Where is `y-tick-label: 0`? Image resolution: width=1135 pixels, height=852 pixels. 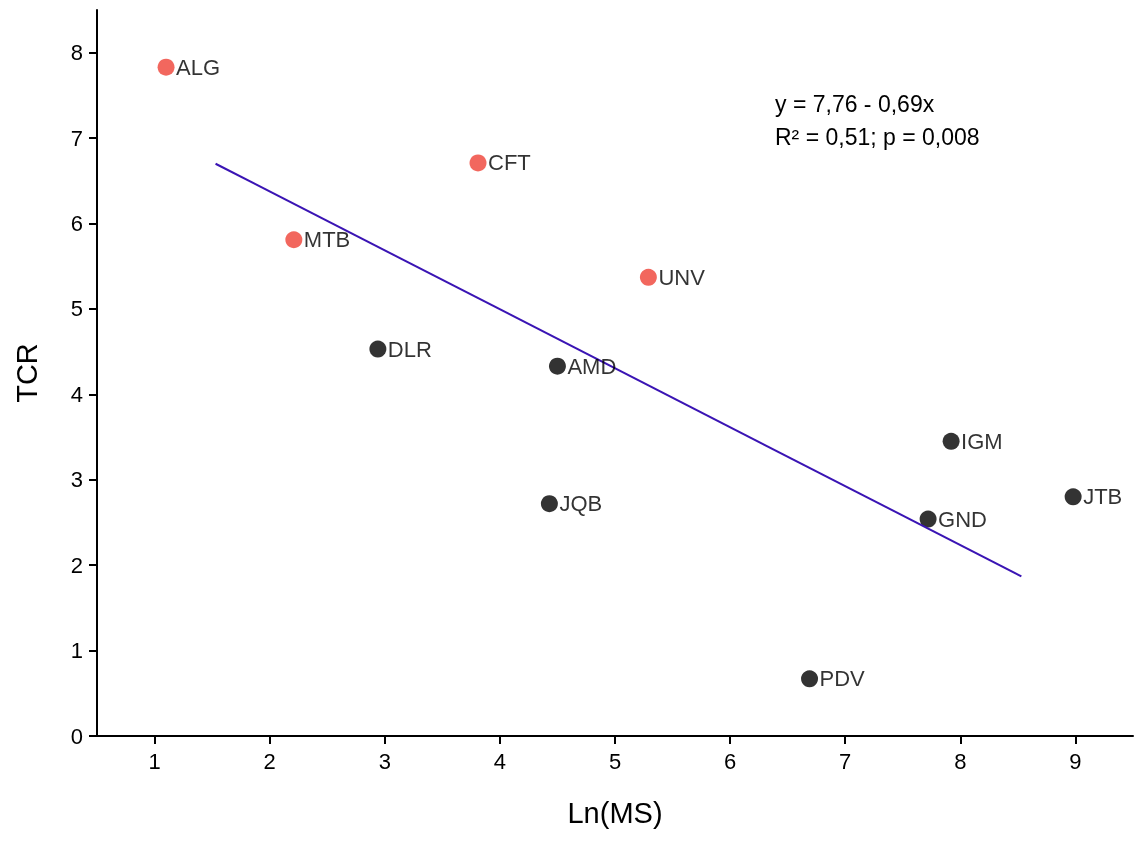
y-tick-label: 0 is located at coordinates (76, 736).